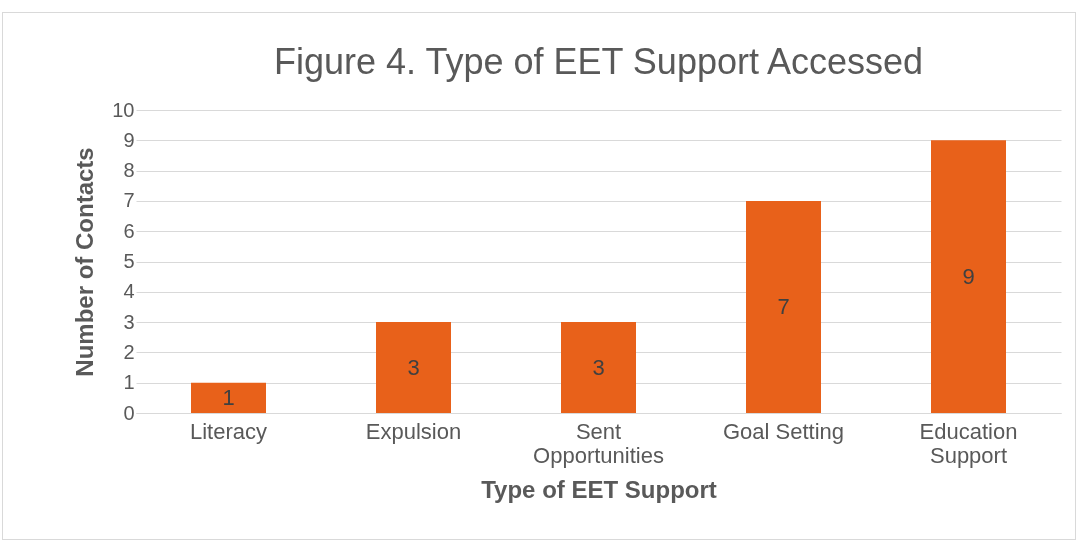  I want to click on y-tick-label: 3, so click(129, 321).